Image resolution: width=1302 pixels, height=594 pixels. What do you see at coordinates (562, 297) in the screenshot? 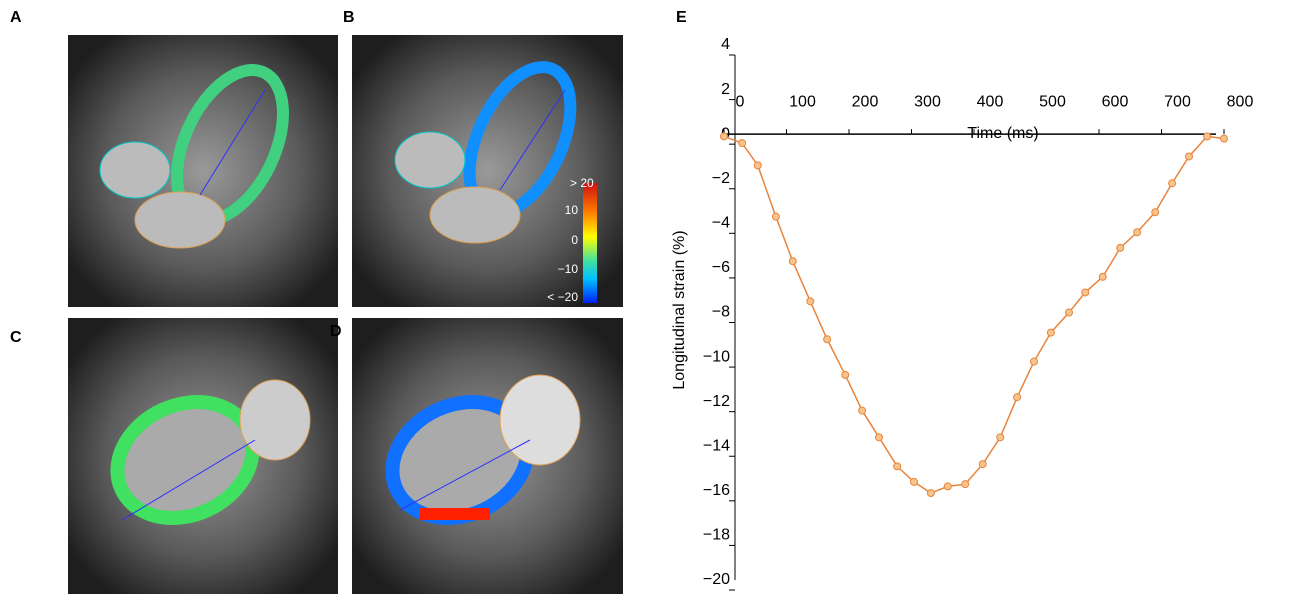
I see `colorbar-label: < −20` at bounding box center [562, 297].